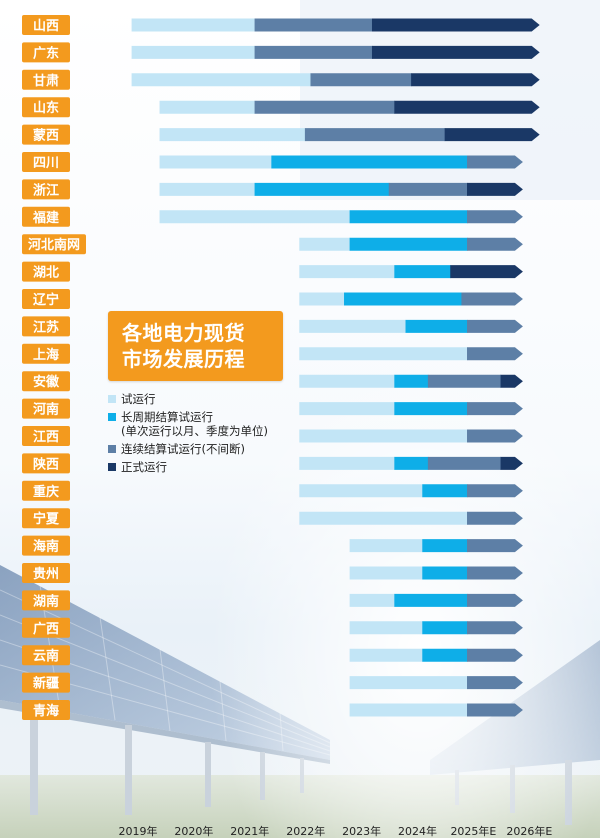  I want to click on legend-swatch-continuous-settlement, so click(112, 449).